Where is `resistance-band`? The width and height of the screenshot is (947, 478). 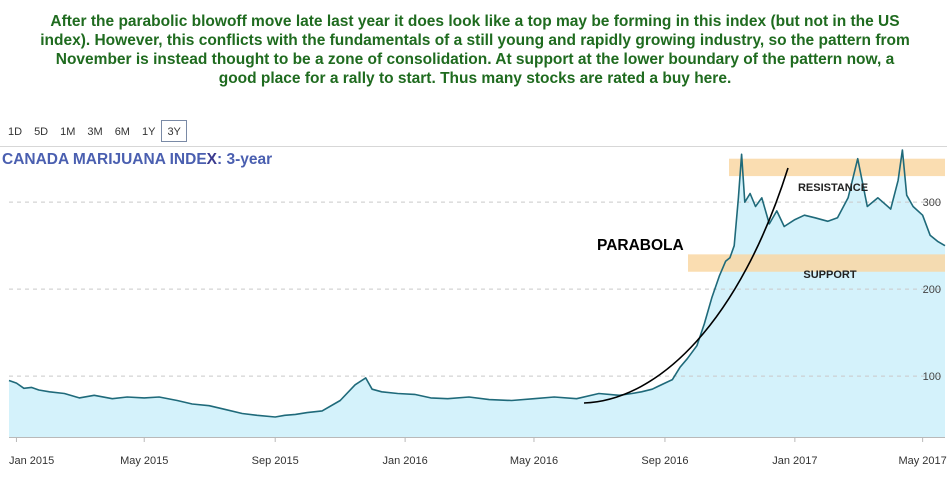 resistance-band is located at coordinates (837, 167).